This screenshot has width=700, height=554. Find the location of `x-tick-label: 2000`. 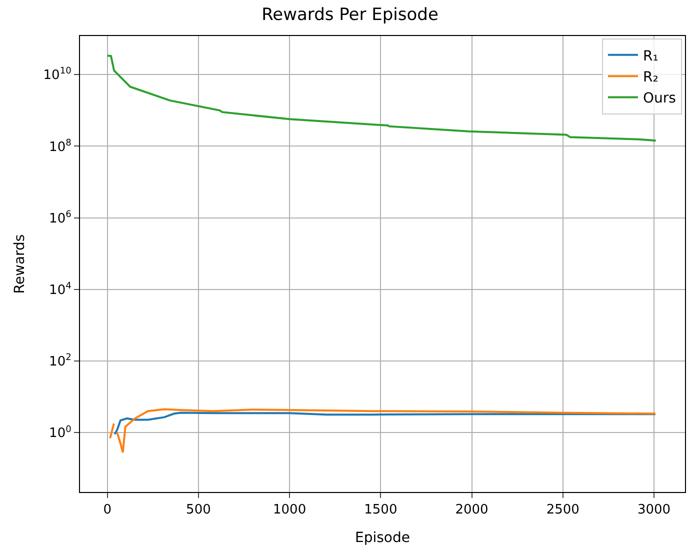

x-tick-label: 2000 is located at coordinates (471, 510).